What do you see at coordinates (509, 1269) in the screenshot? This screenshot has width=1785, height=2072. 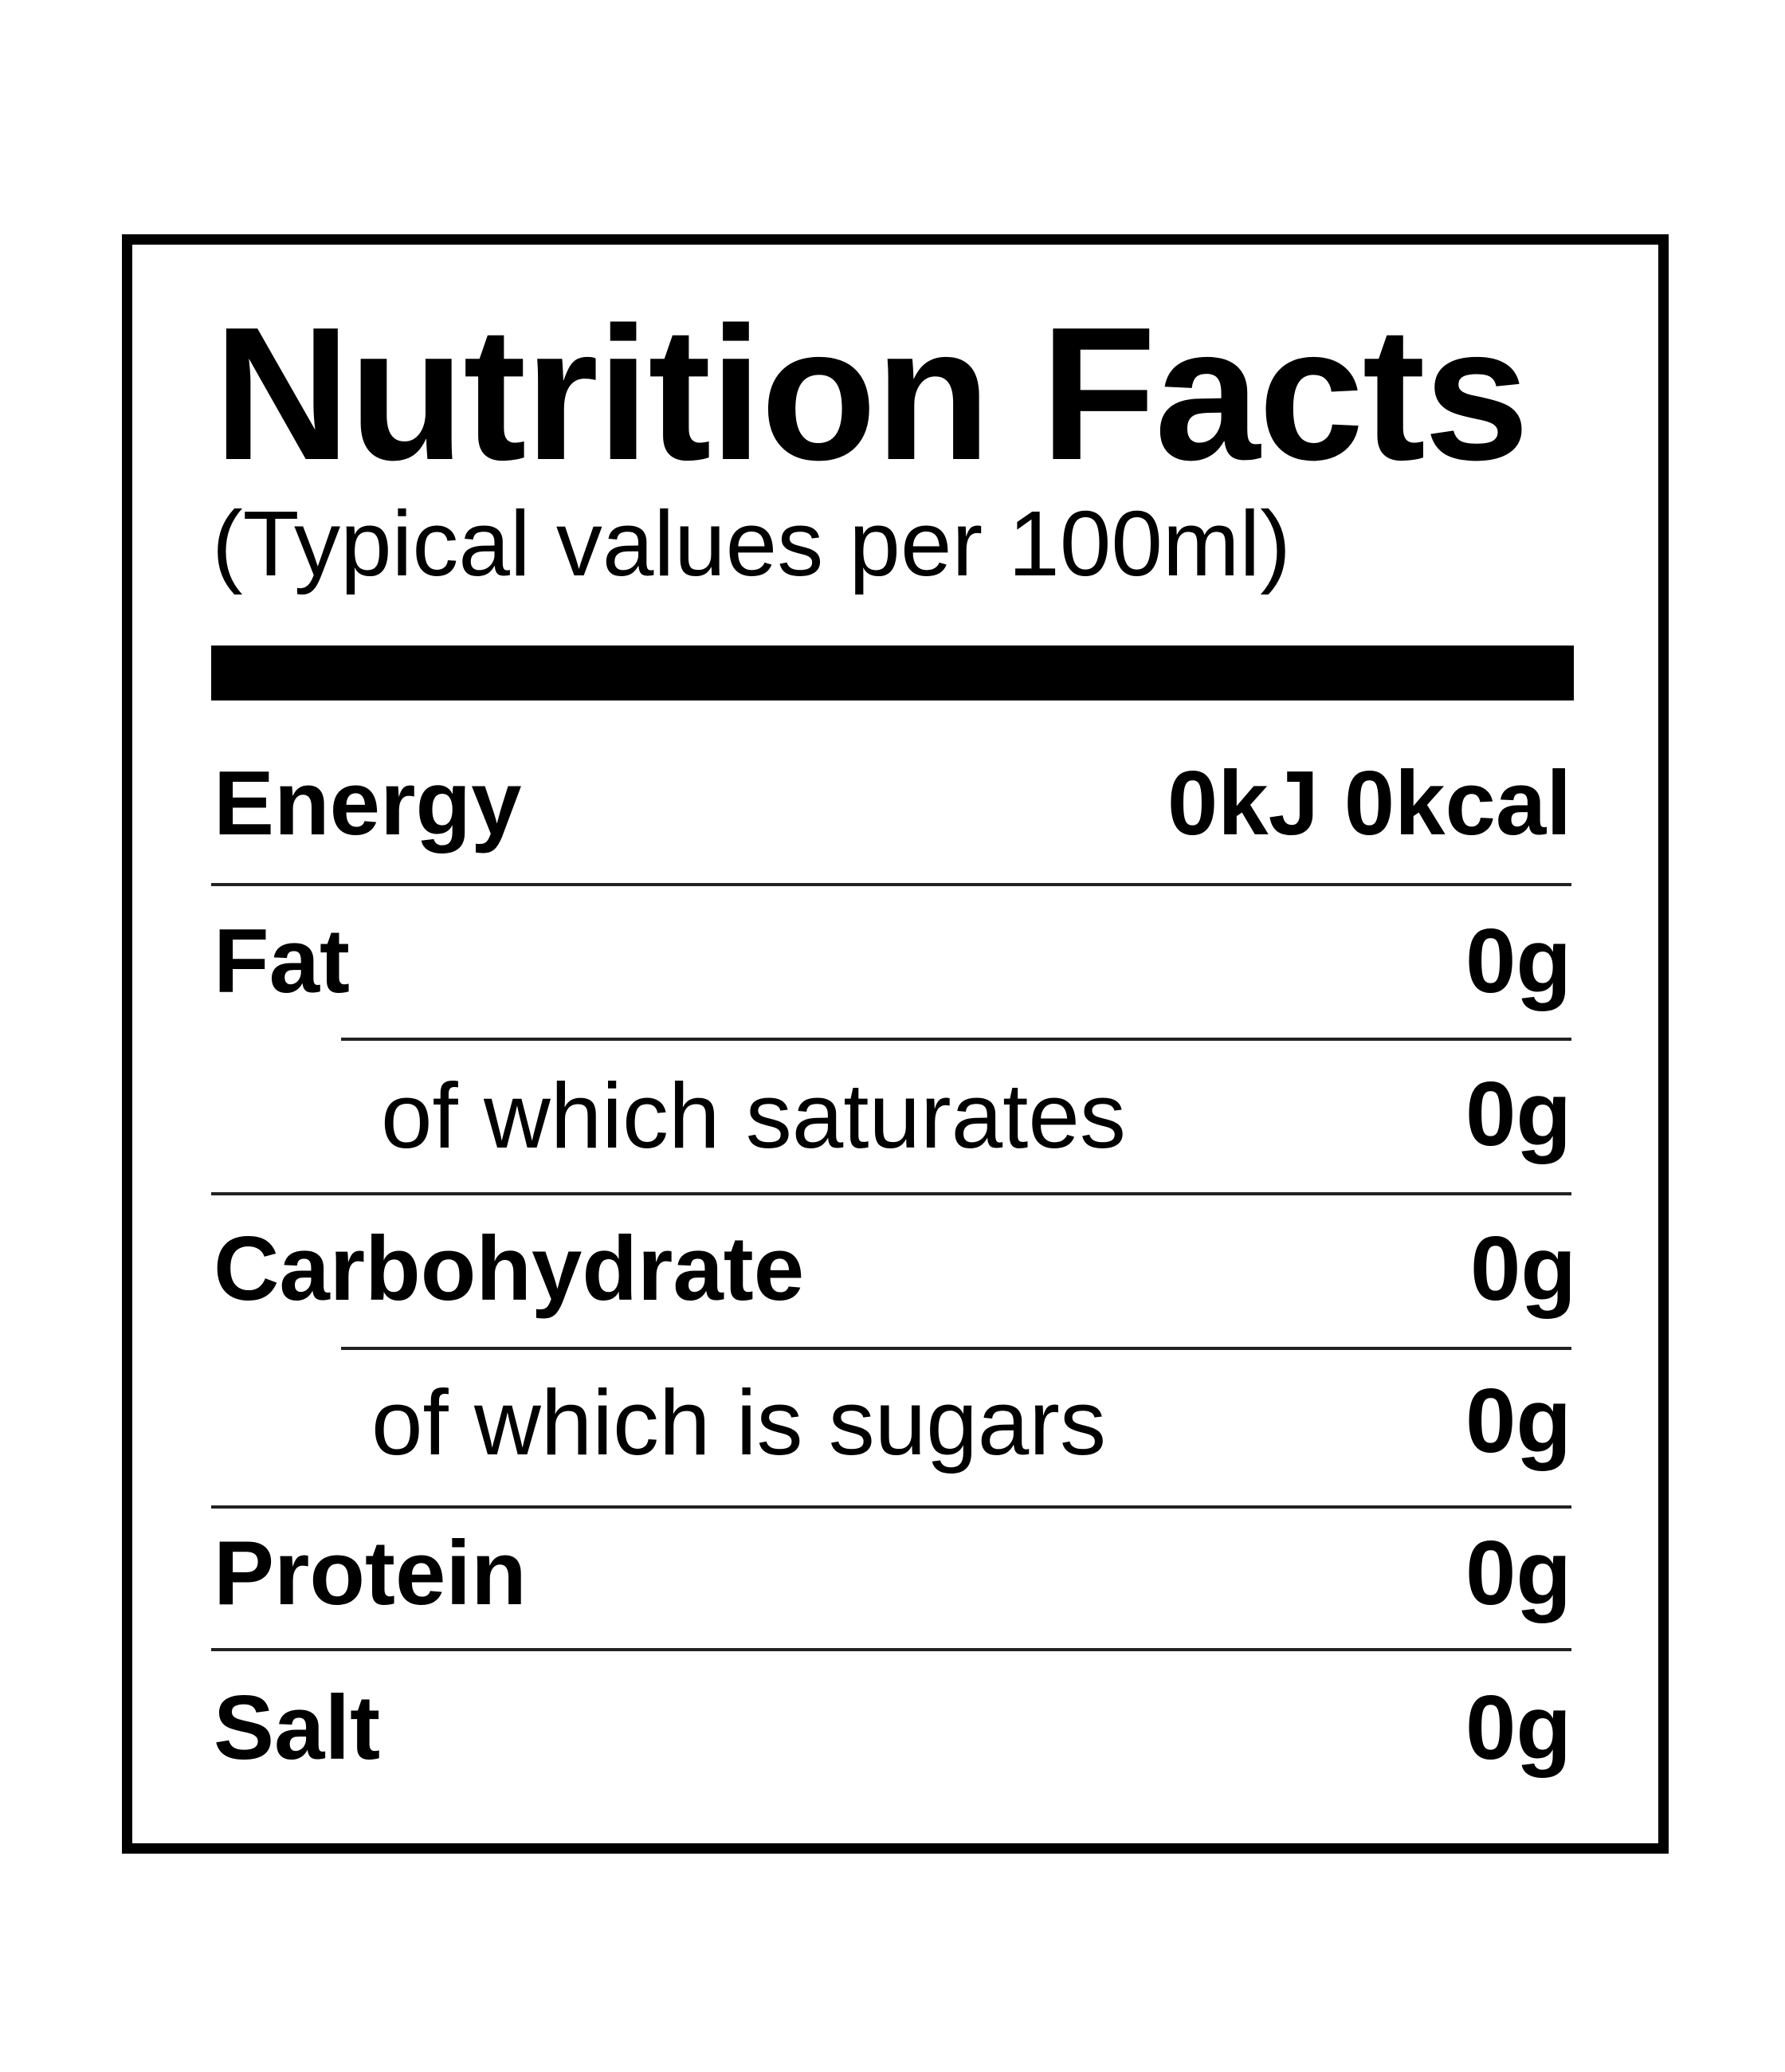 I see `row-label-carbohydrate: Carbohydrate` at bounding box center [509, 1269].